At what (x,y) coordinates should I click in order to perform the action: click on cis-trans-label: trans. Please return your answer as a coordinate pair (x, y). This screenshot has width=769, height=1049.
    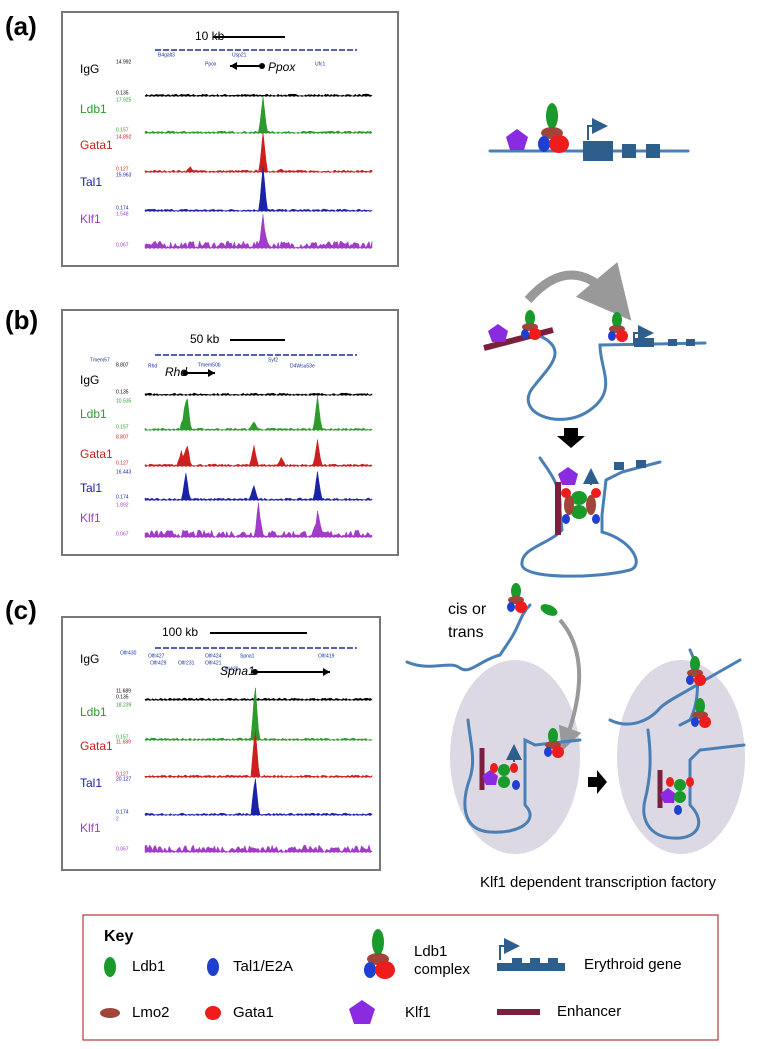
    Looking at the image, I should click on (466, 632).